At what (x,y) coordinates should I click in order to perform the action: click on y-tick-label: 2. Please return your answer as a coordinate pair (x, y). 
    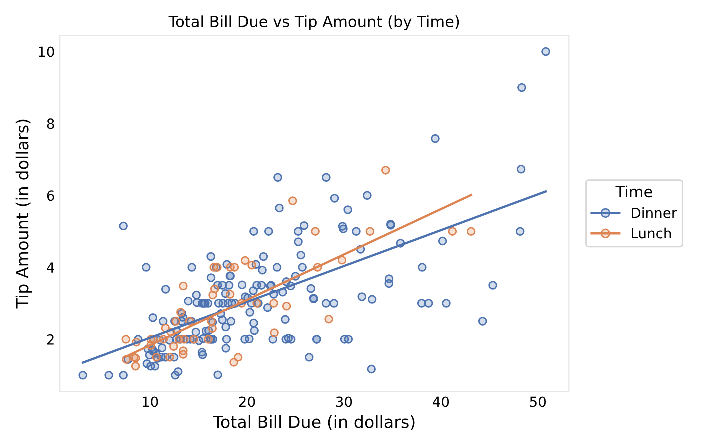
    Looking at the image, I should click on (50, 339).